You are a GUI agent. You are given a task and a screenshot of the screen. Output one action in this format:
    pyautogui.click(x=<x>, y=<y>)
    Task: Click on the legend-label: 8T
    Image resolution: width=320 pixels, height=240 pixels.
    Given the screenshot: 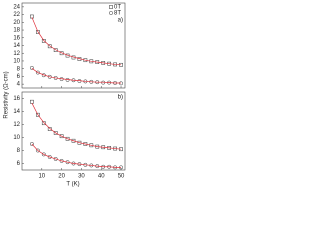 What is the action you would take?
    pyautogui.click(x=117, y=14)
    